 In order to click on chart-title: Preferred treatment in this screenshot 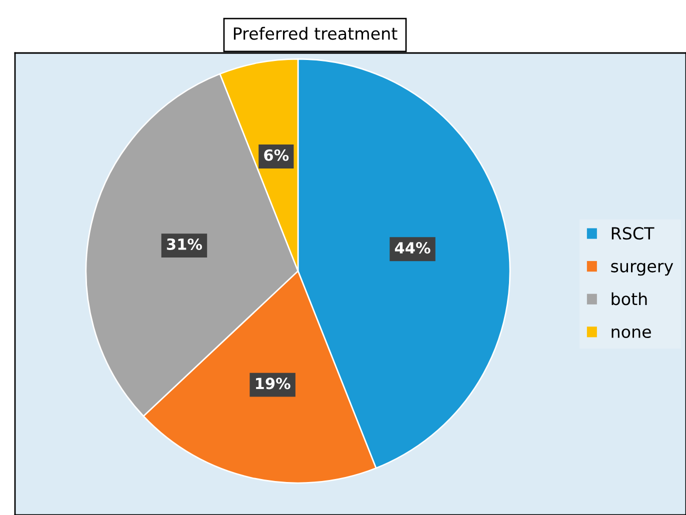, I will do `click(316, 33)`.